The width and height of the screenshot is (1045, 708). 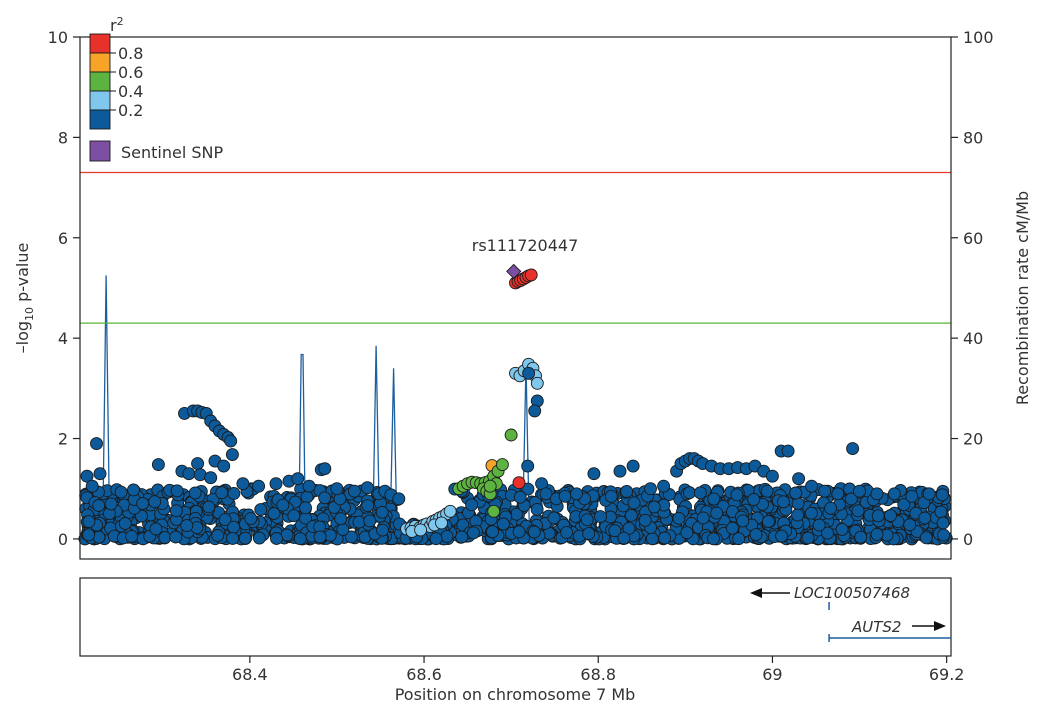 I want to click on y2-tick-label: 80, so click(x=973, y=137).